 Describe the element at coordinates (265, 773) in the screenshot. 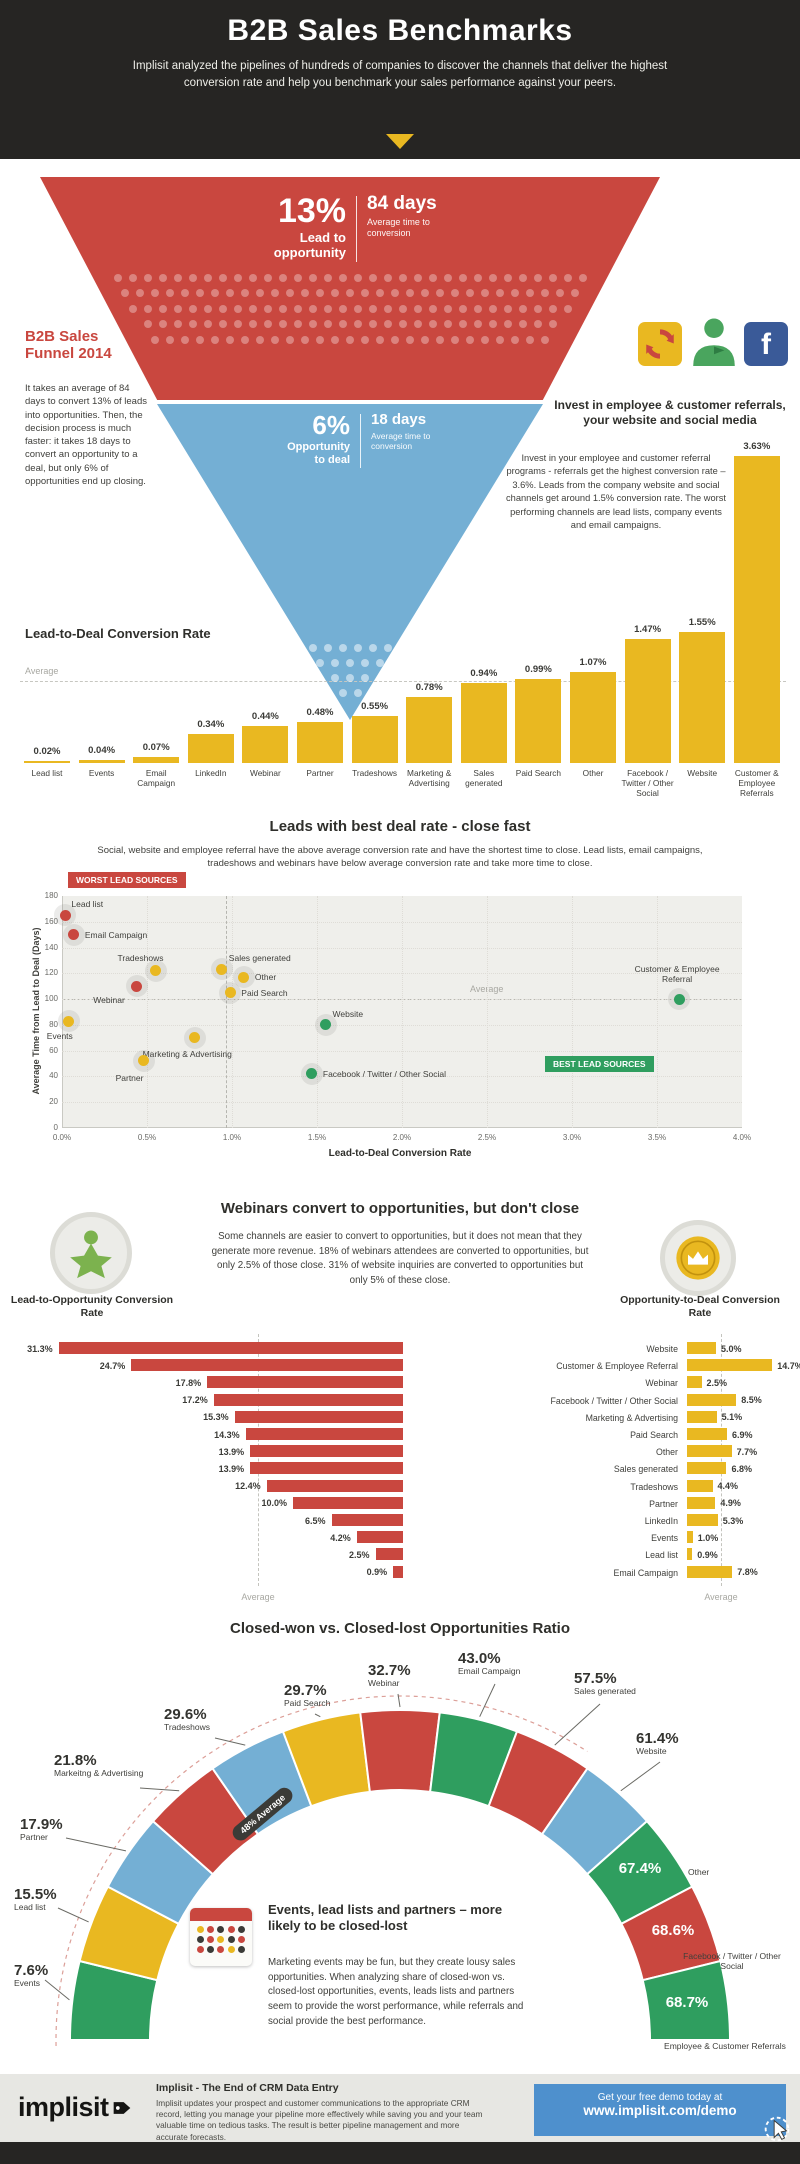

I see `bar-label-4: Webinar` at that location.